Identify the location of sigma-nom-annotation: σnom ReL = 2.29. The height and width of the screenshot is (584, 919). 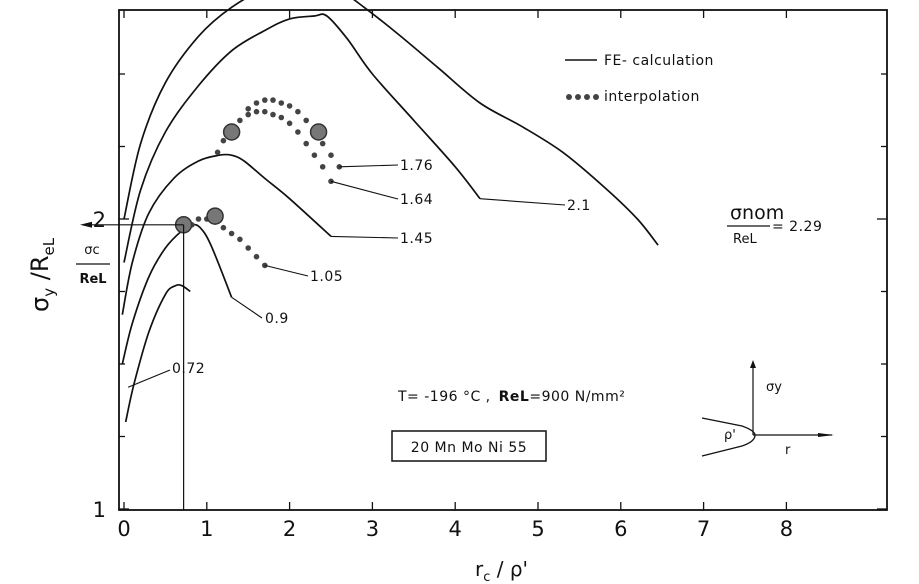
(774, 224).